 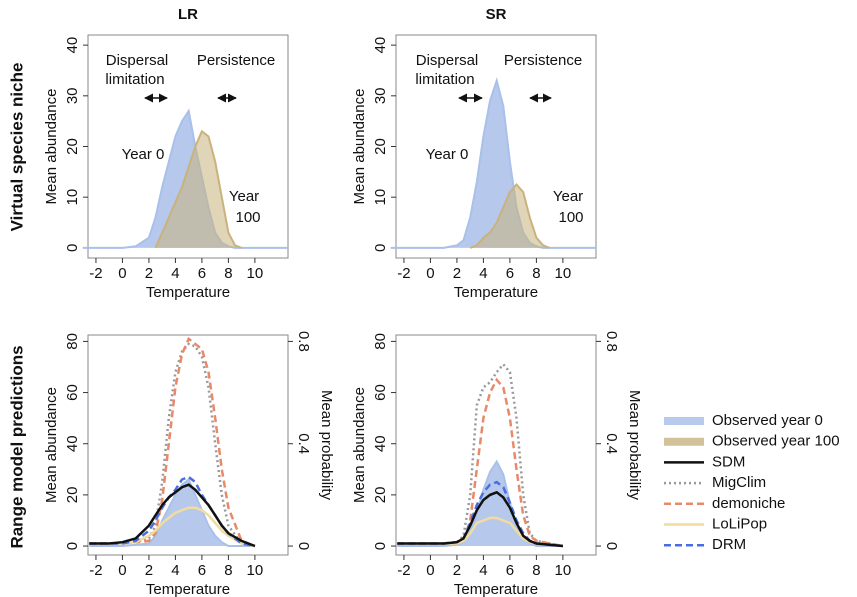 What do you see at coordinates (728, 461) in the screenshot?
I see `legend-label: SDM` at bounding box center [728, 461].